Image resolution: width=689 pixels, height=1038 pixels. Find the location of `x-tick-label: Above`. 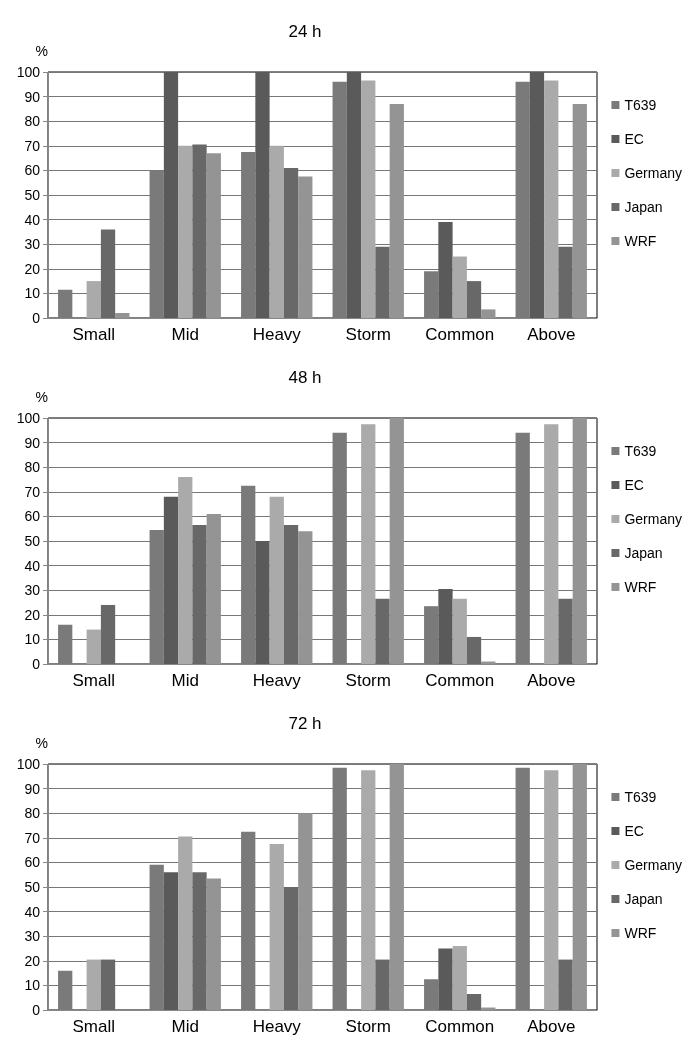

x-tick-label: Above is located at coordinates (551, 680).